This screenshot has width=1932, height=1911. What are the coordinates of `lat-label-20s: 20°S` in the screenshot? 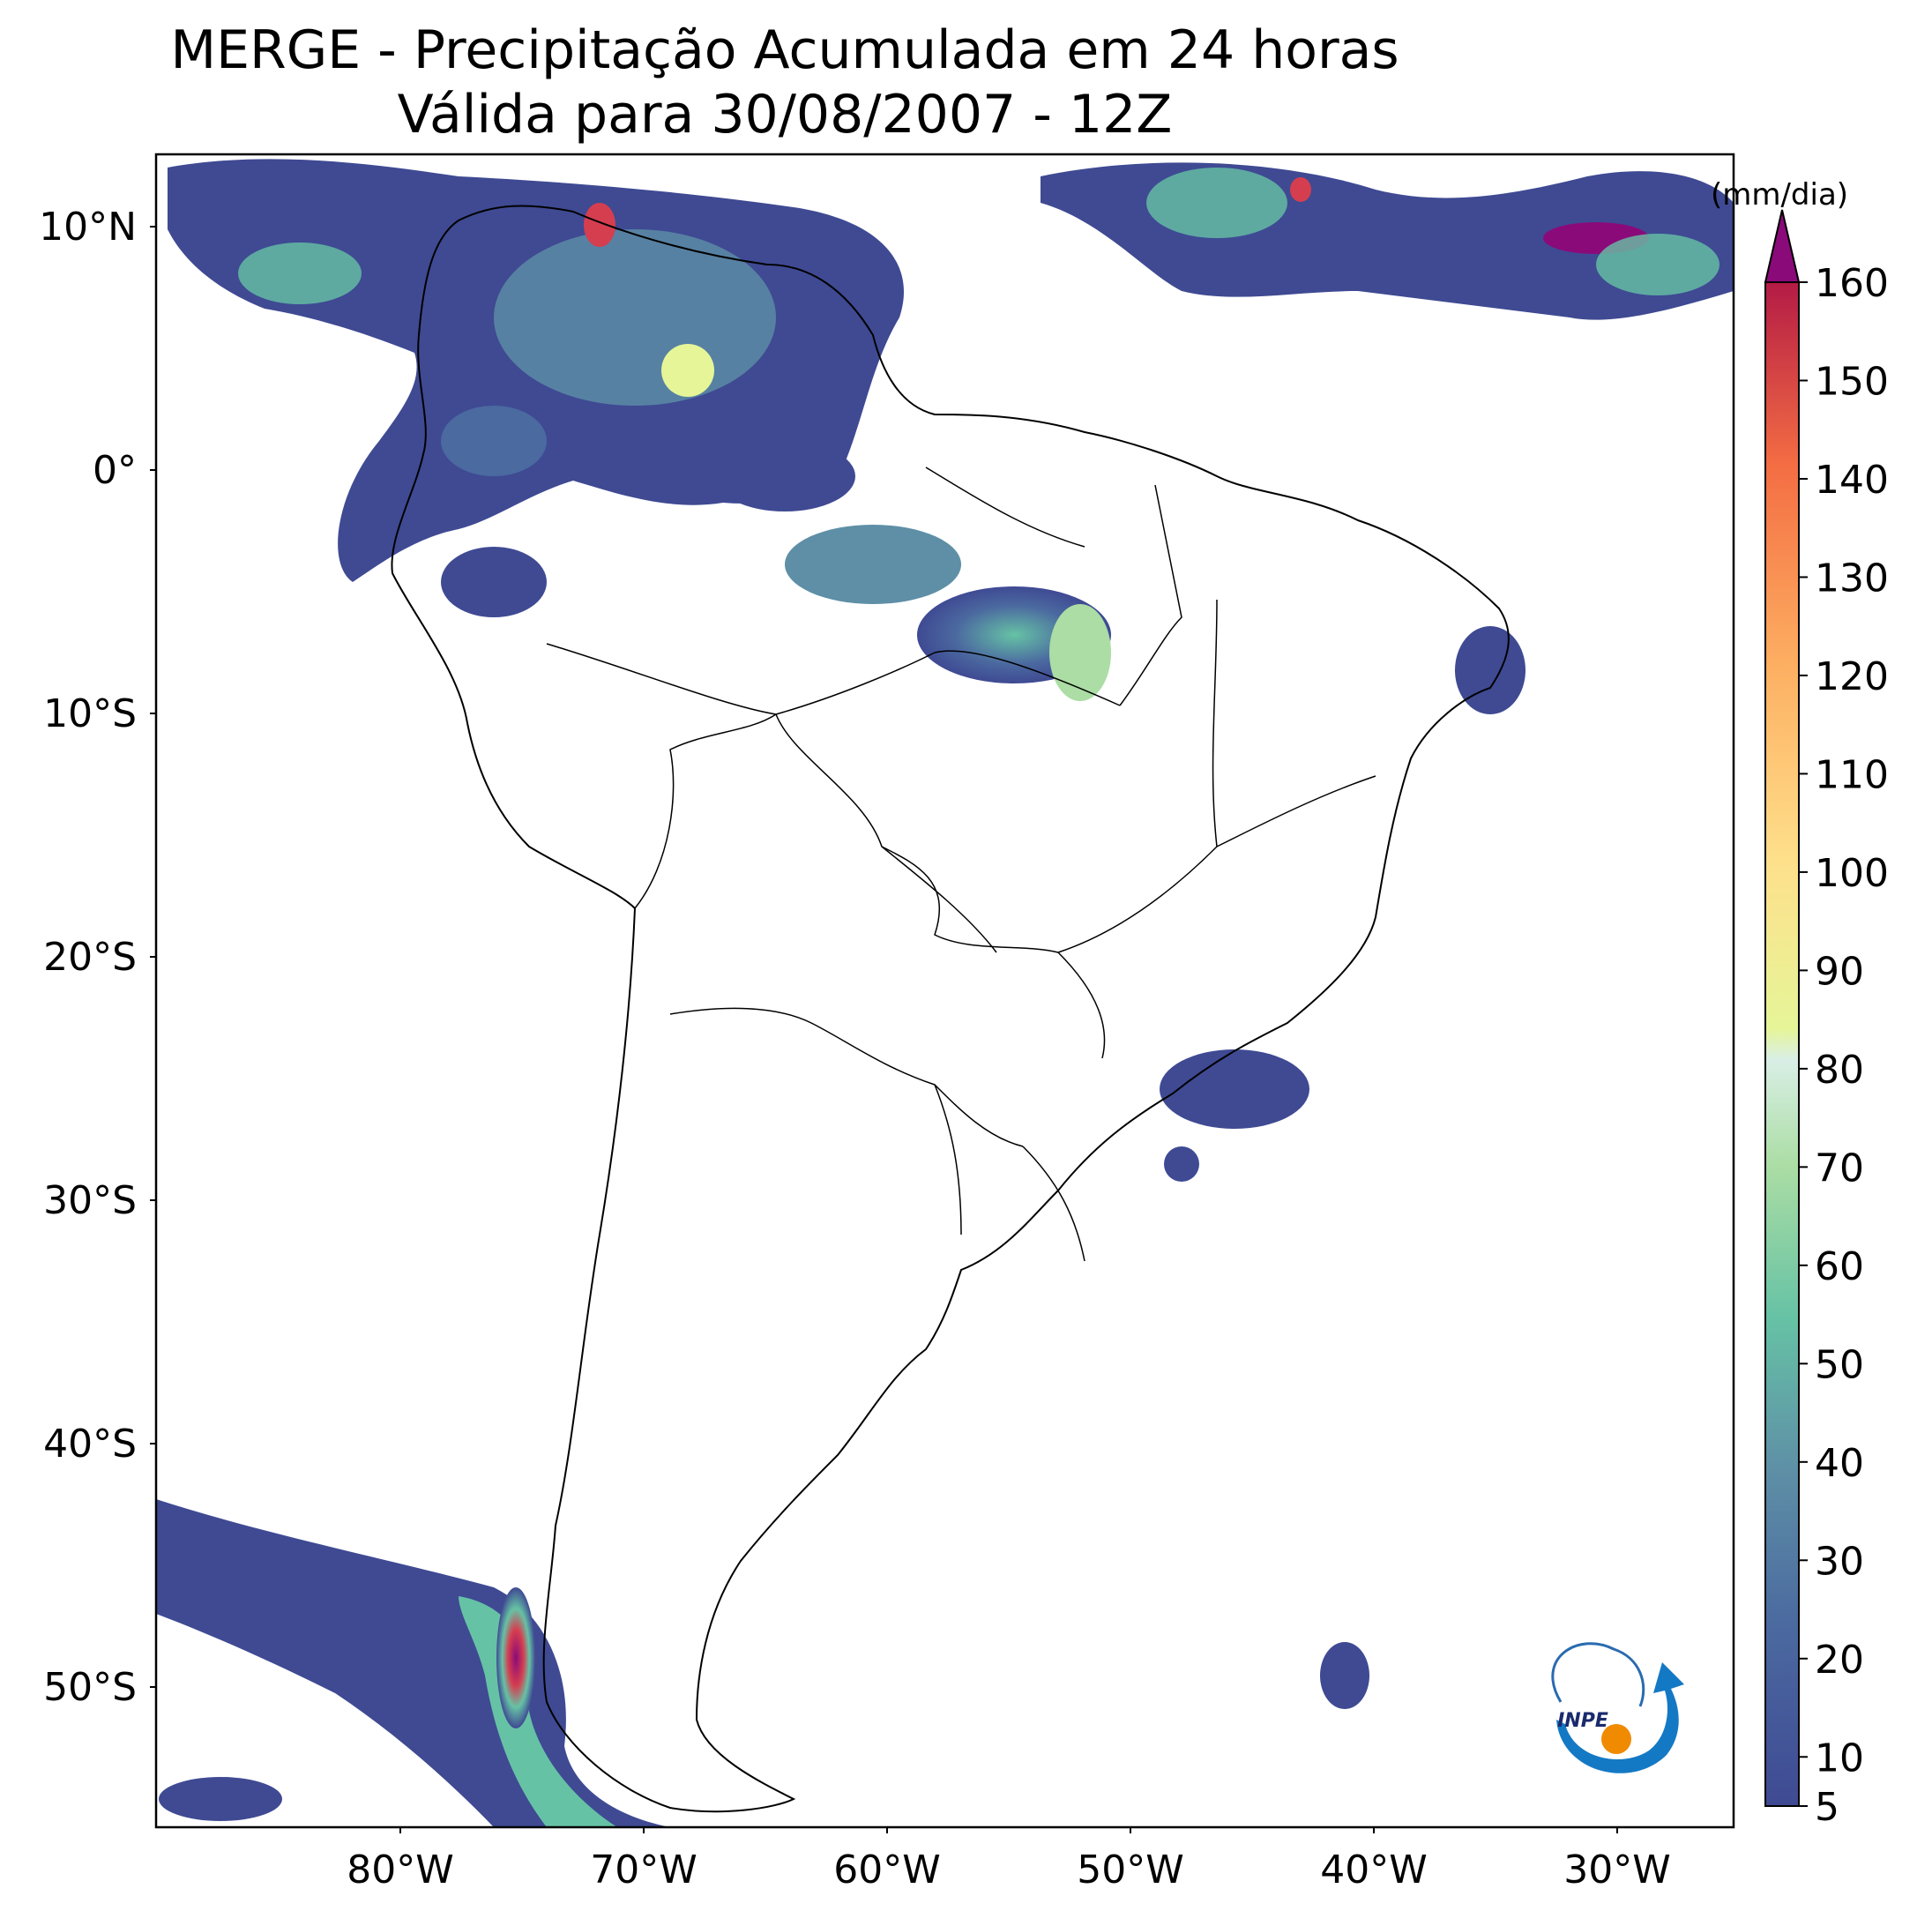 It's located at (90, 958).